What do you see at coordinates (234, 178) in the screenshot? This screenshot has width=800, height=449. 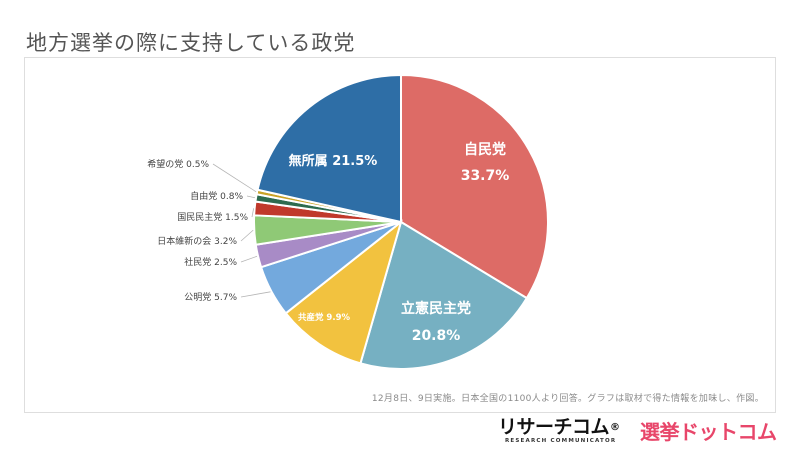 I see `leader-line-希望の党` at bounding box center [234, 178].